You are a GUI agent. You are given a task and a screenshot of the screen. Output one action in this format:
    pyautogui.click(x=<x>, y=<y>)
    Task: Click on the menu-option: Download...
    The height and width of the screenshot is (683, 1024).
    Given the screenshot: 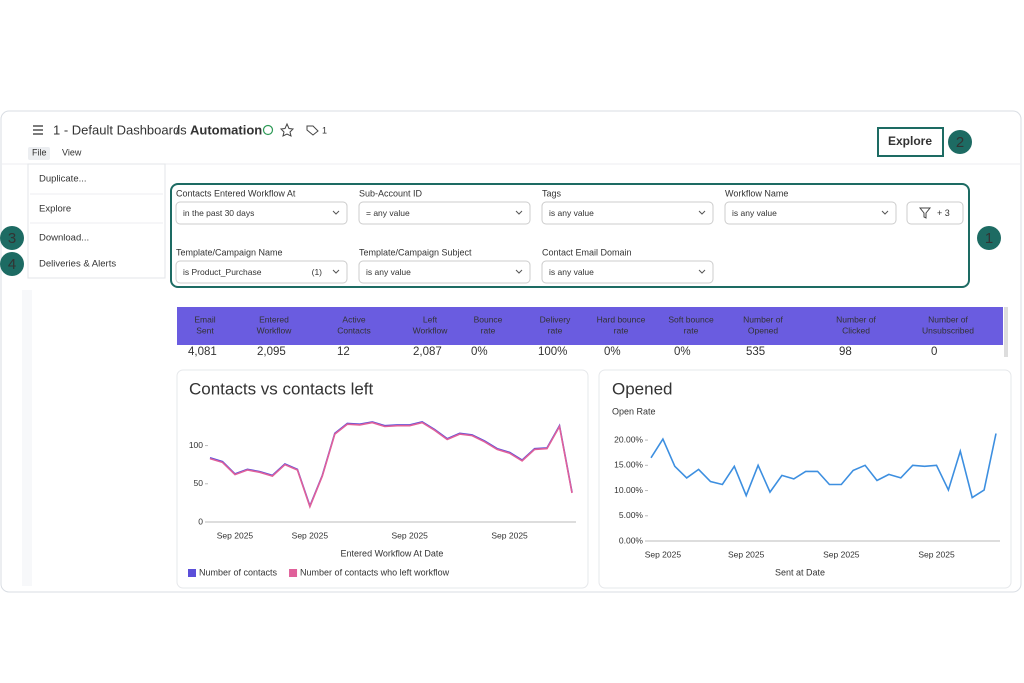 What is the action you would take?
    pyautogui.click(x=64, y=238)
    